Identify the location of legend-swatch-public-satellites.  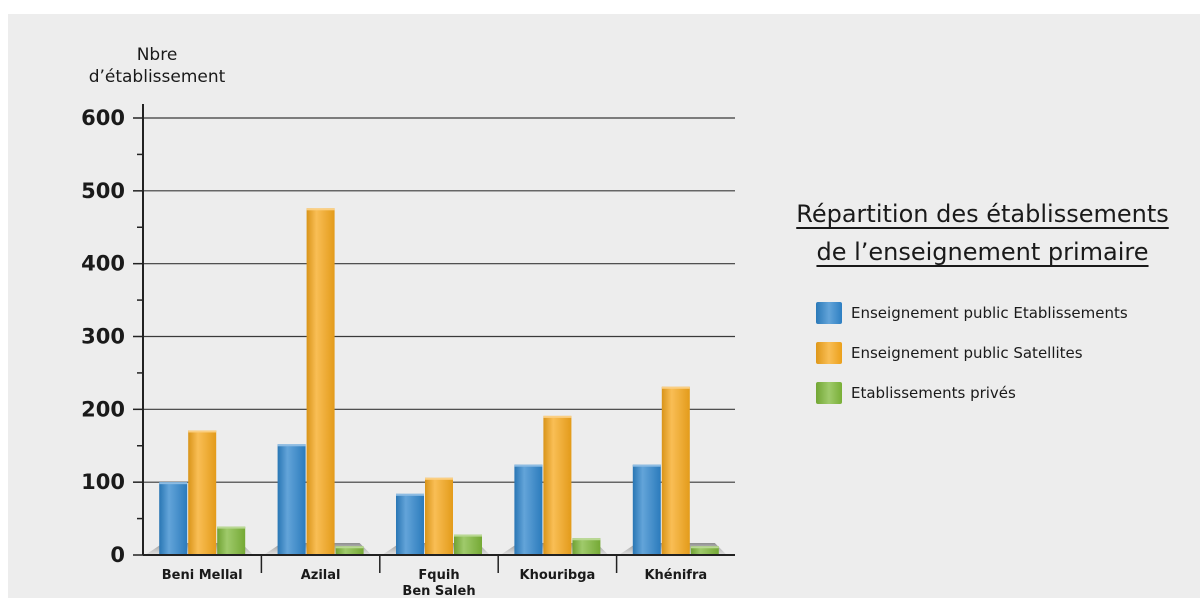
(829, 353).